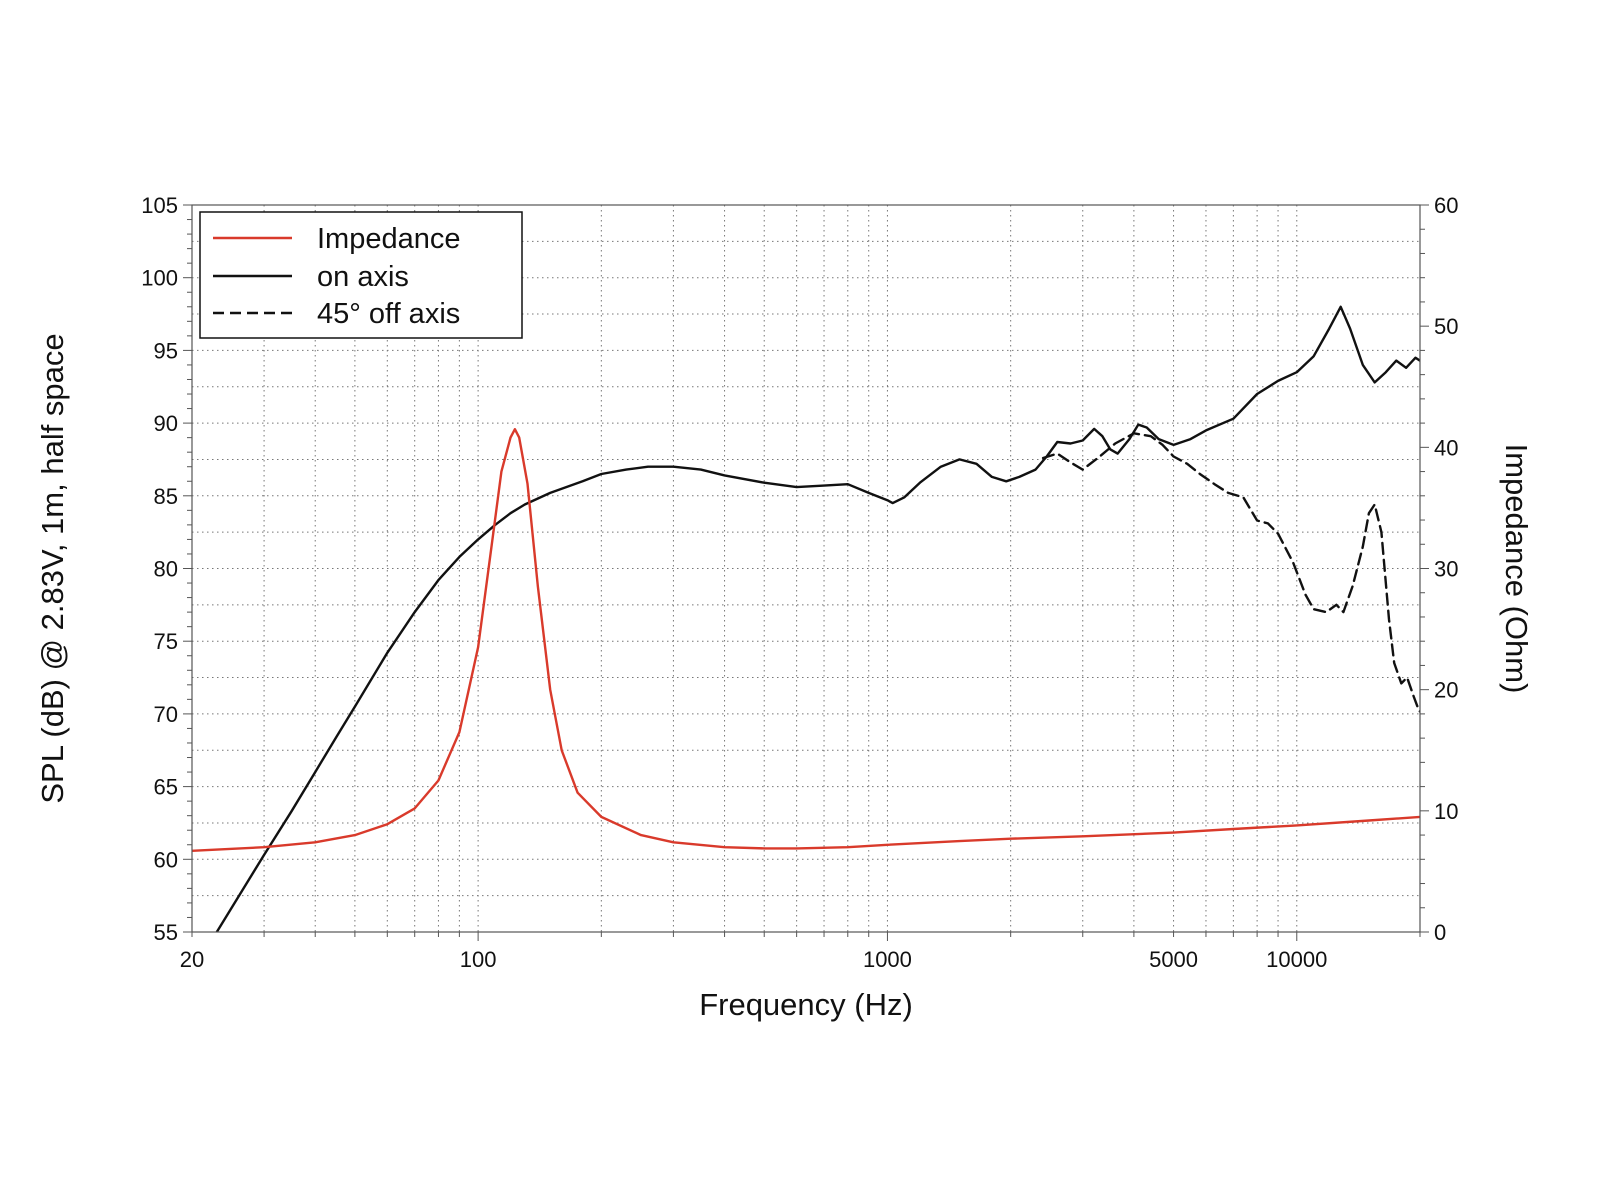 This screenshot has width=1600, height=1200. Describe the element at coordinates (192, 959) in the screenshot. I see `x-tick-label: 20` at that location.